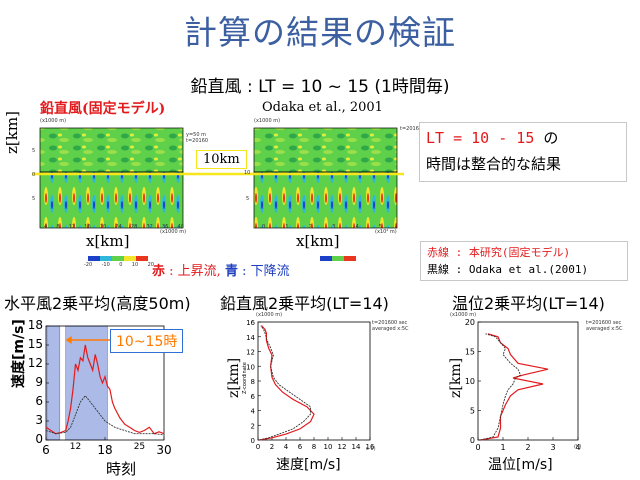 Image resolution: width=640 pixels, height=480 pixels. I want to click on x-tick-label: 2, so click(527, 447).